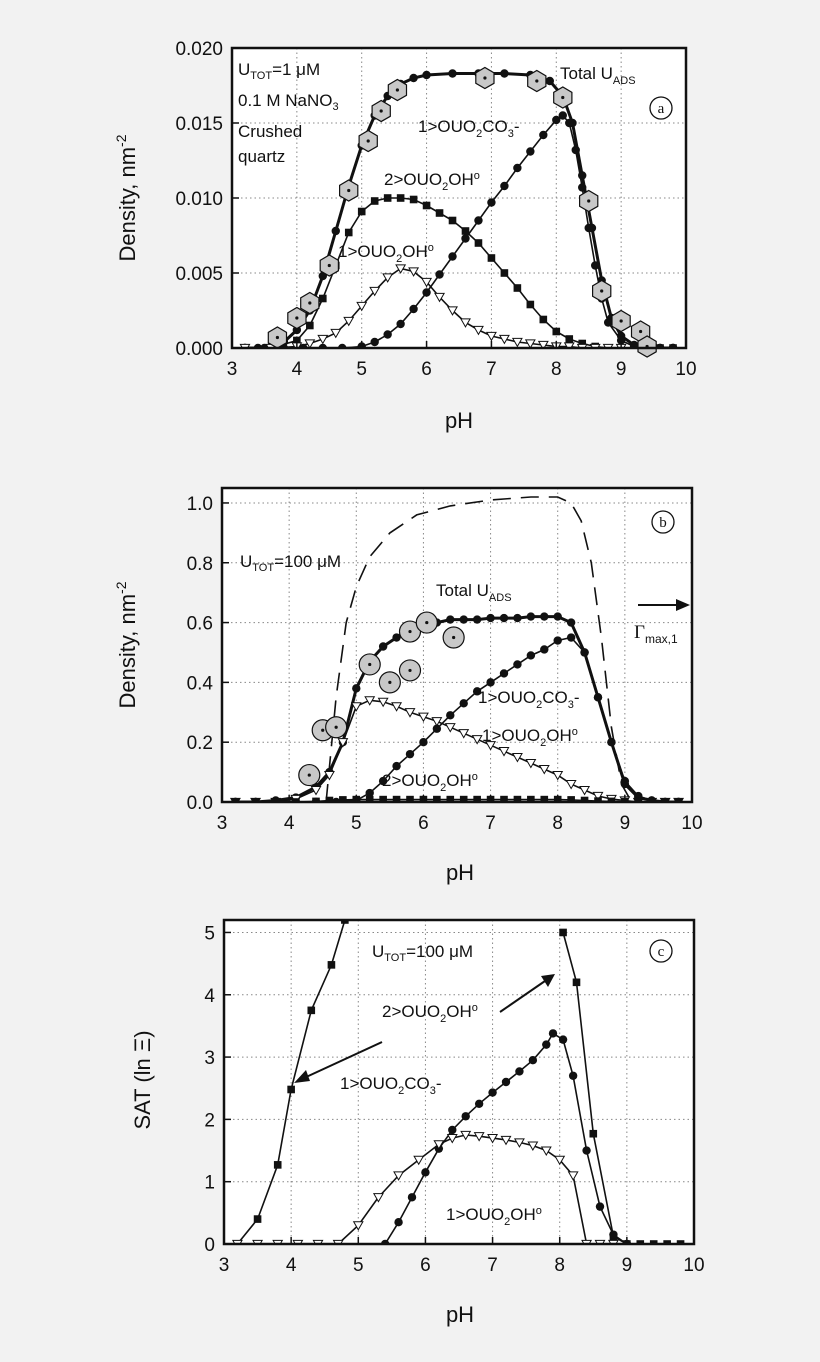 The image size is (820, 1362). I want to click on y-tick-label: 2, so click(209, 1120).